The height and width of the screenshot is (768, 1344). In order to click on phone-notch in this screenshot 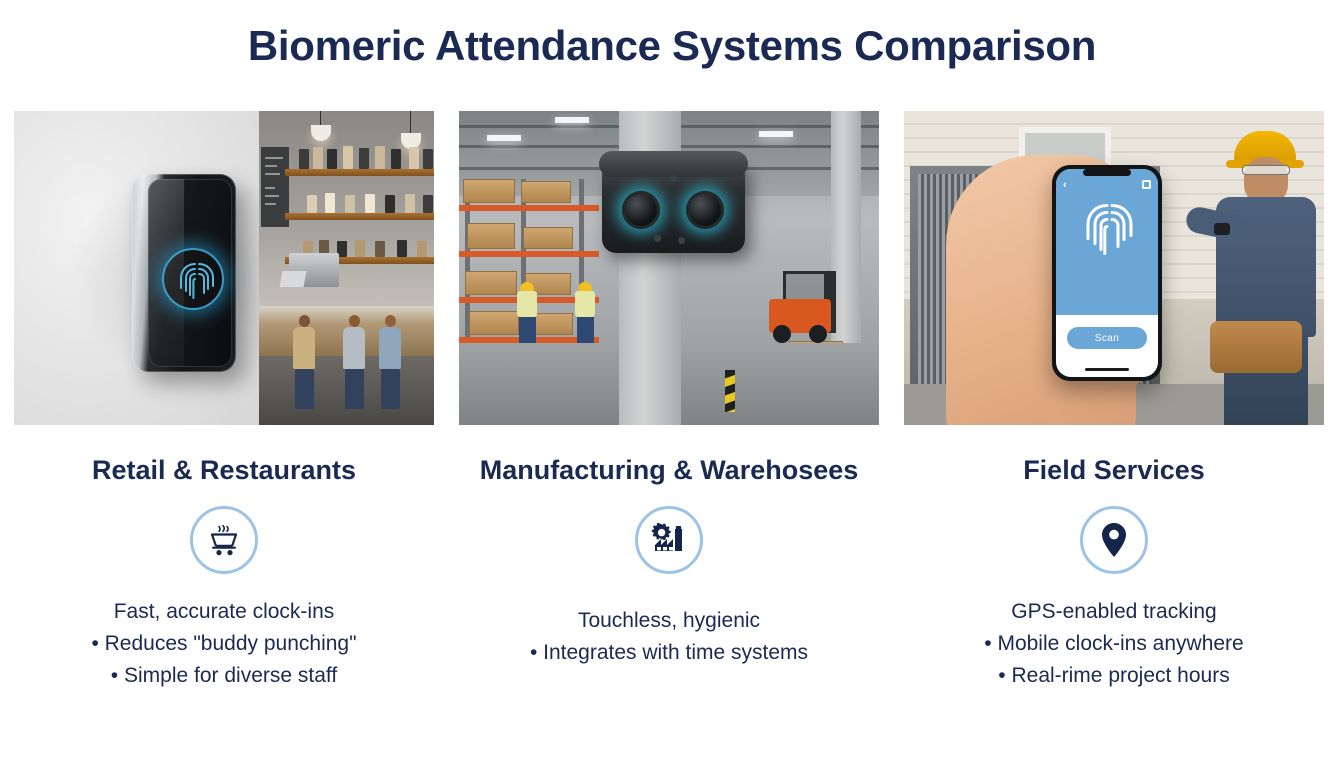, I will do `click(1107, 172)`.